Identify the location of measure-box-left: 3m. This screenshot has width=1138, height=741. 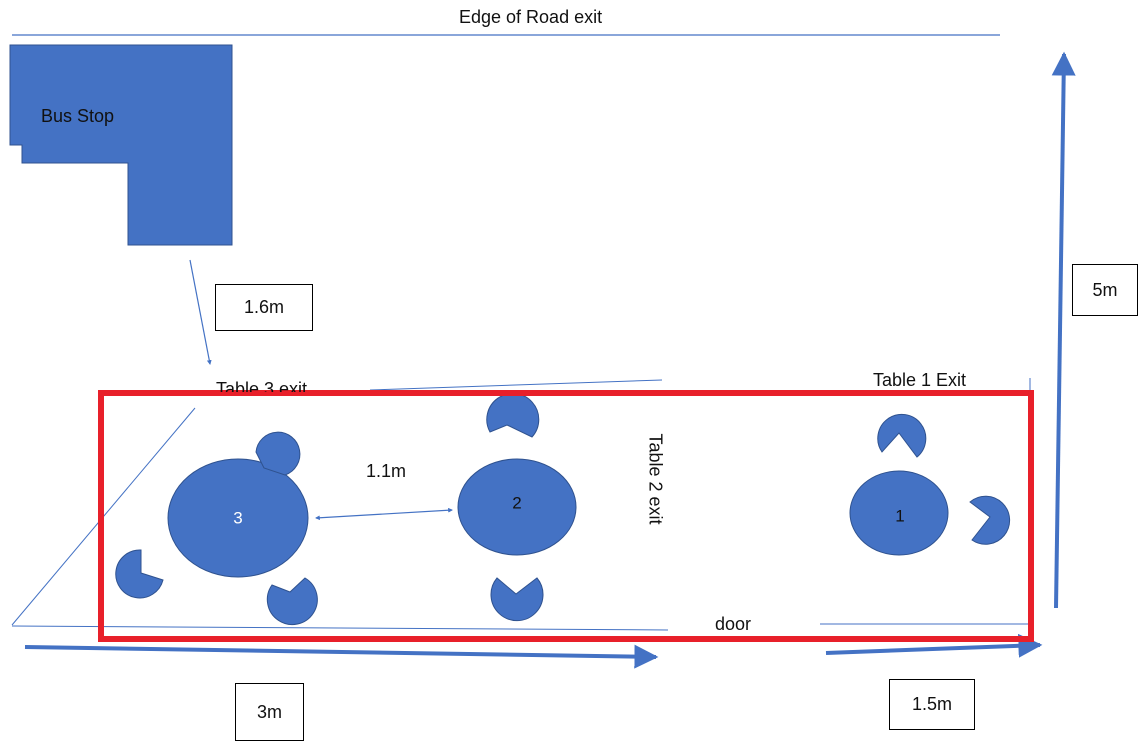
(269, 712).